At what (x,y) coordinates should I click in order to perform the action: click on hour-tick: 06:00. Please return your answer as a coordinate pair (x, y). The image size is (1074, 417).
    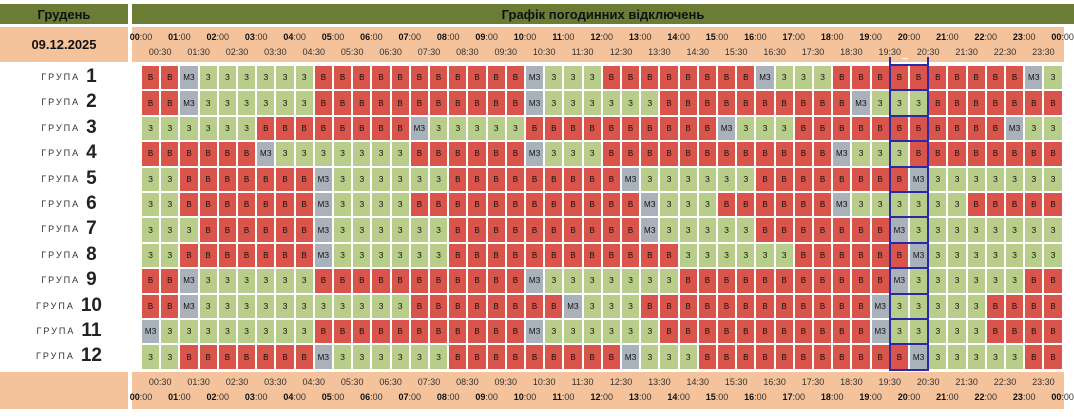
    Looking at the image, I should click on (371, 397).